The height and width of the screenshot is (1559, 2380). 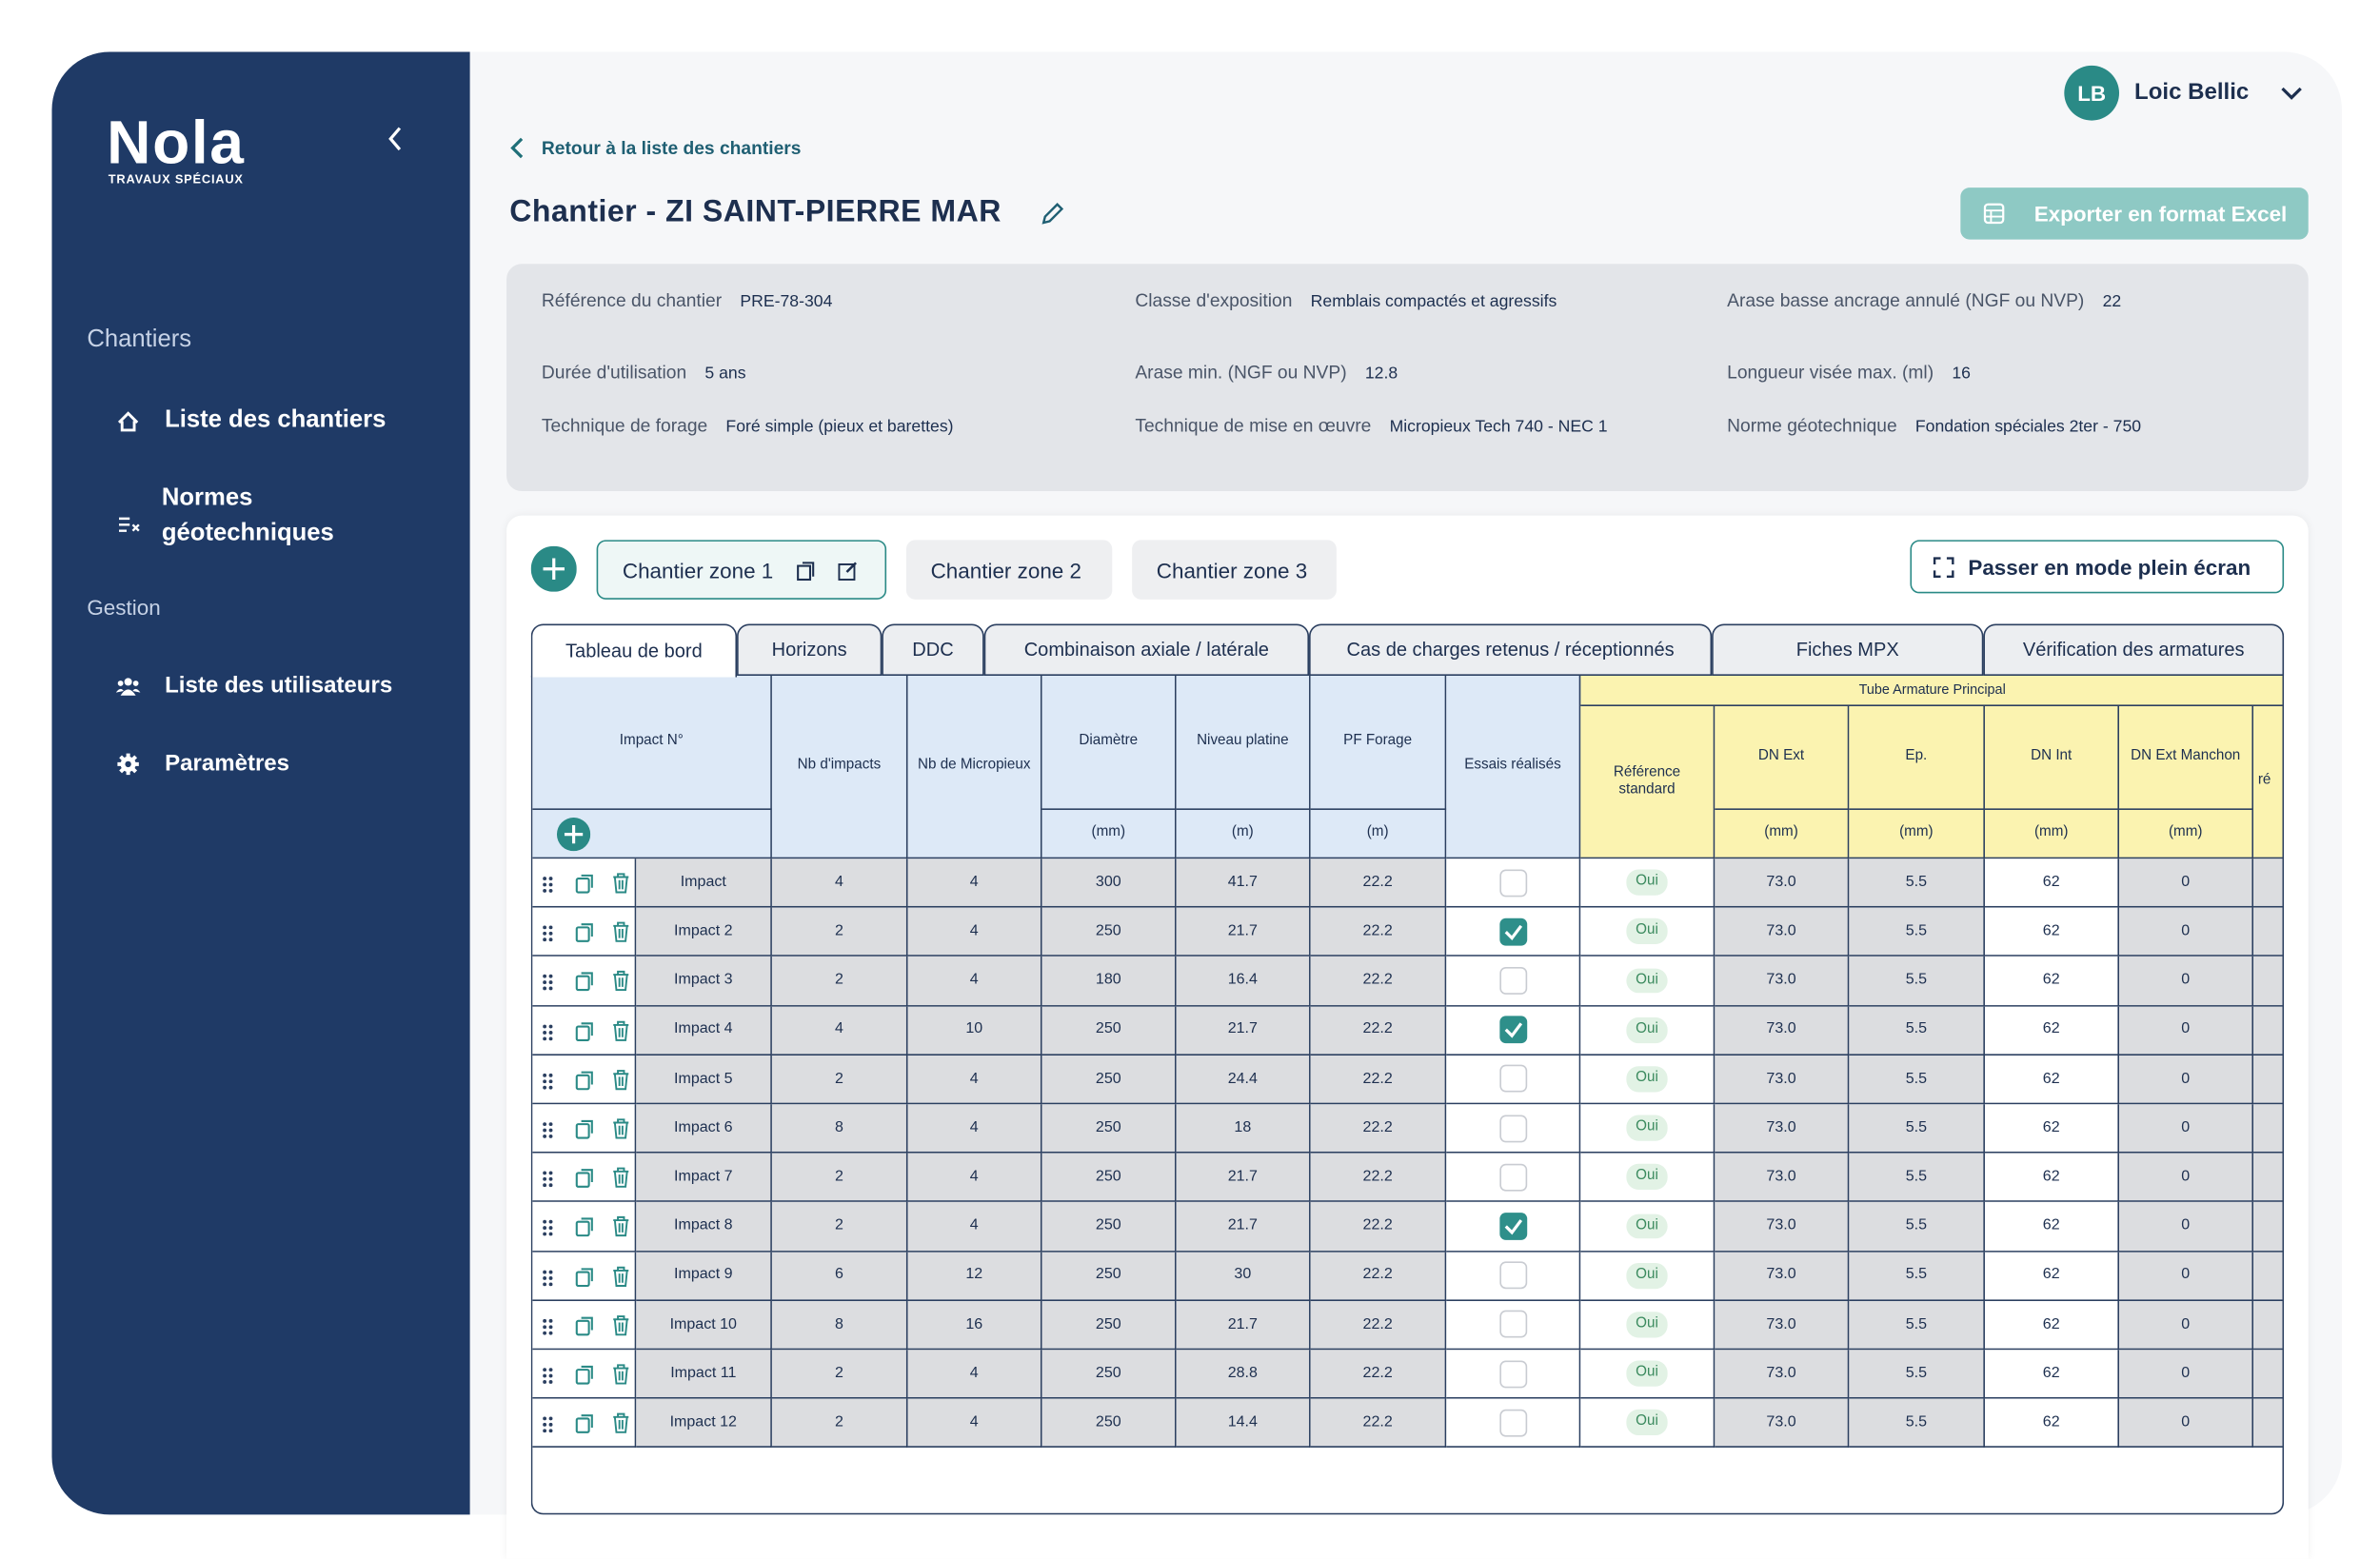 I want to click on user-avatar: LB, so click(x=2092, y=93).